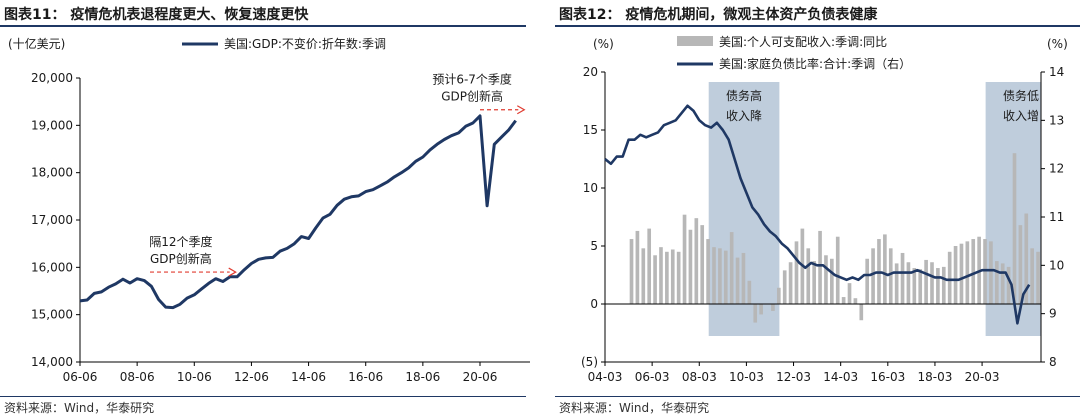 This screenshot has height=416, width=1080. Describe the element at coordinates (472, 96) in the screenshot. I see `annotation-label: GDP创新高` at that location.